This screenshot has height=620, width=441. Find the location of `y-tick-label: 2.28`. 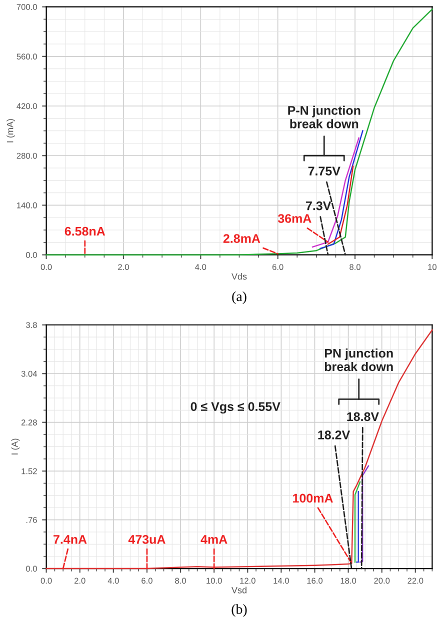

y-tick-label: 2.28 is located at coordinates (29, 423).